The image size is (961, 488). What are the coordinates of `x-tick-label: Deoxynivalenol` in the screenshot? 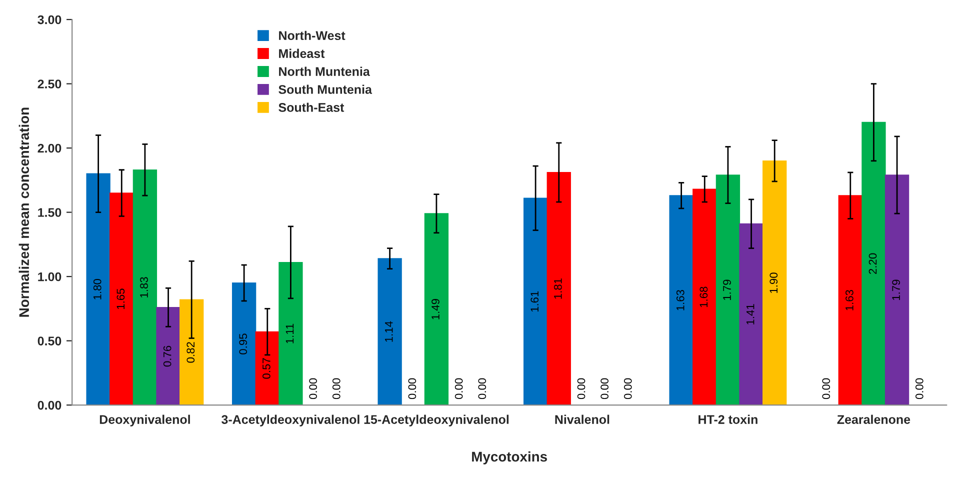 It's located at (145, 420).